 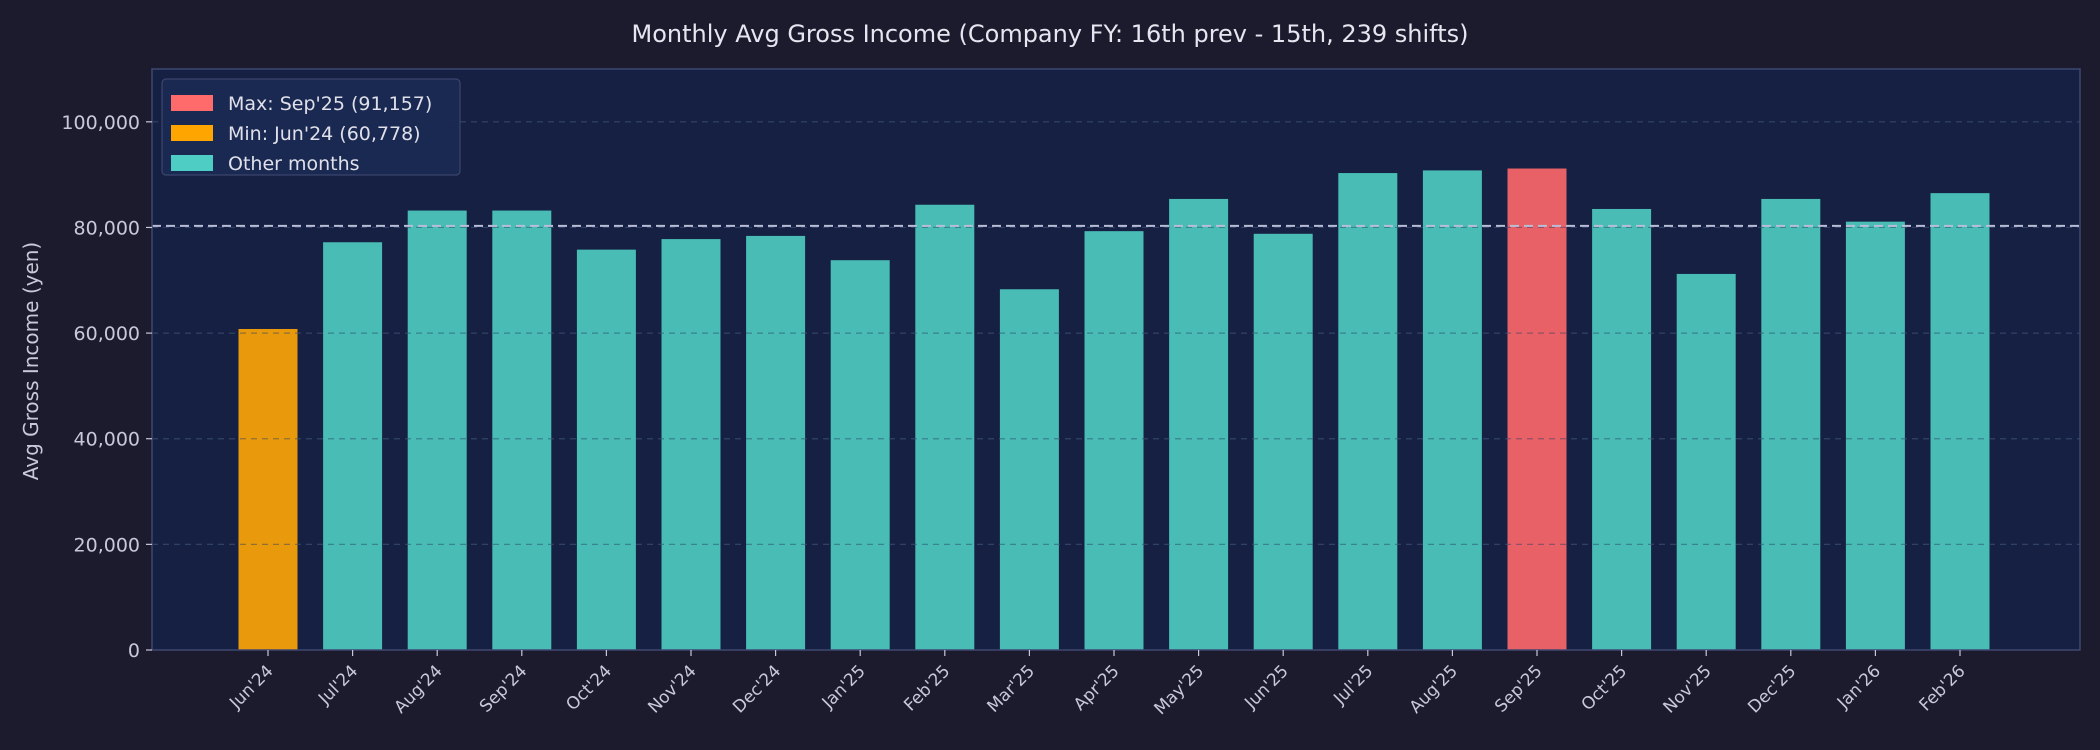 I want to click on y-tick-label: 40,000, so click(x=107, y=440).